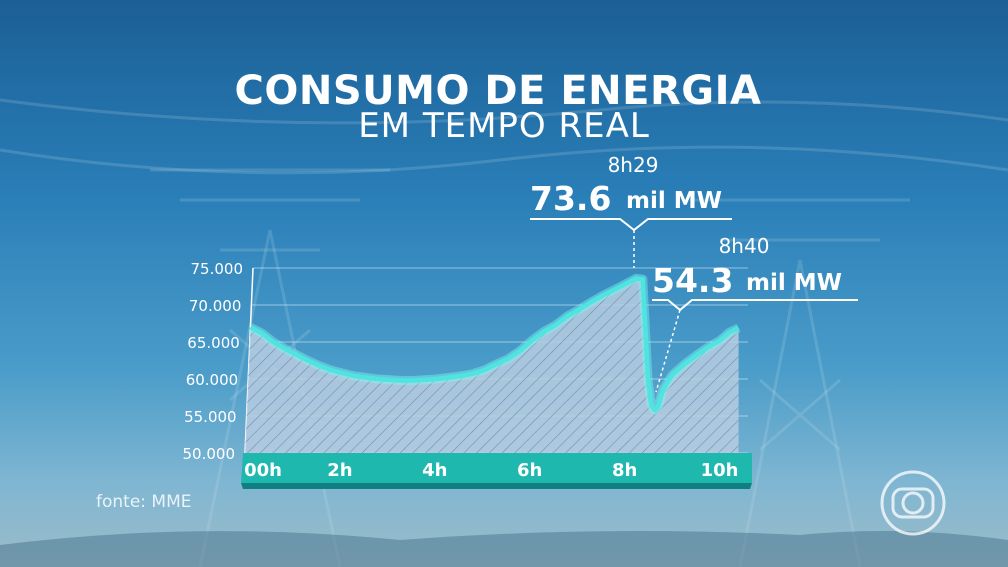  Describe the element at coordinates (213, 343) in the screenshot. I see `y-tick-label: 65.000` at that location.